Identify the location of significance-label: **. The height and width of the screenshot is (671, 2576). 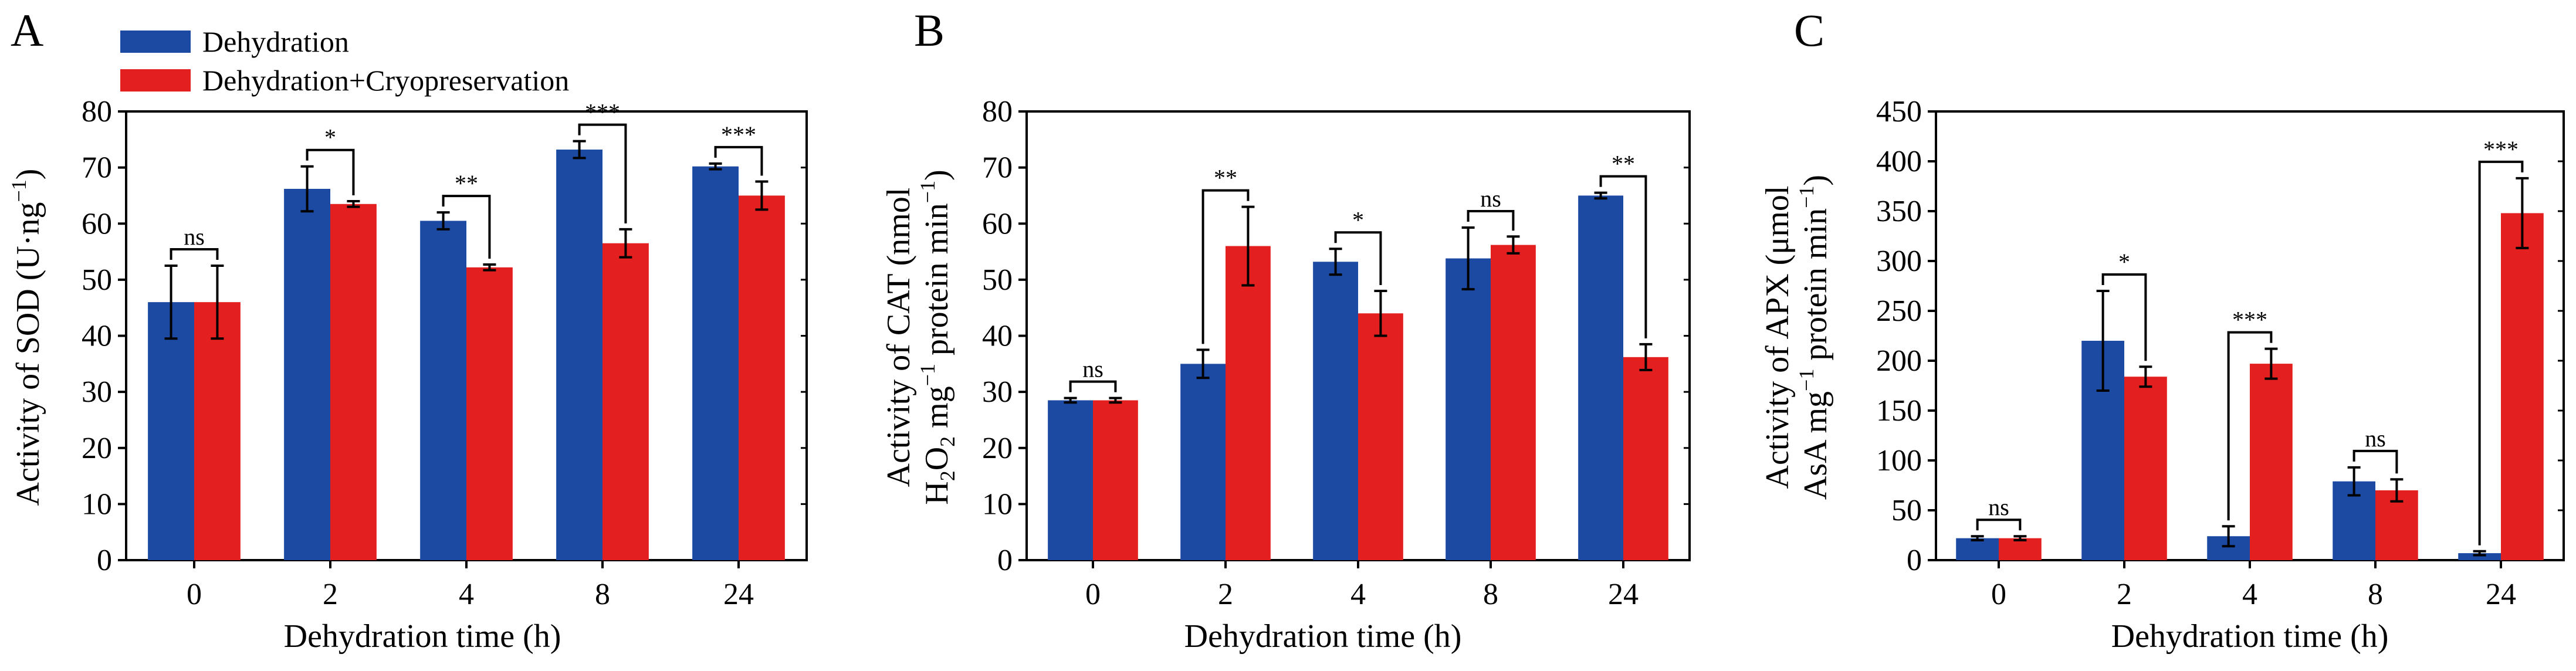
(1623, 164).